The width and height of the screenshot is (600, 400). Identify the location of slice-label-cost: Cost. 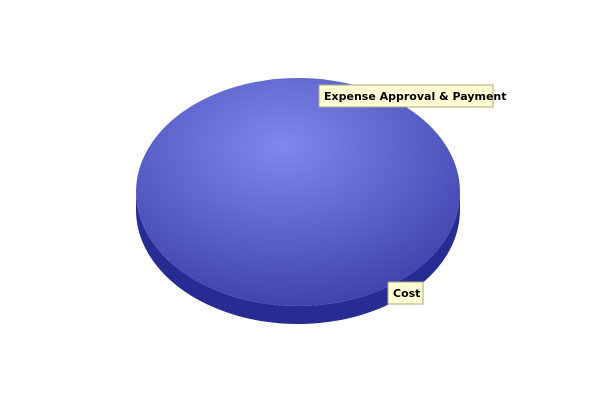
(405, 293).